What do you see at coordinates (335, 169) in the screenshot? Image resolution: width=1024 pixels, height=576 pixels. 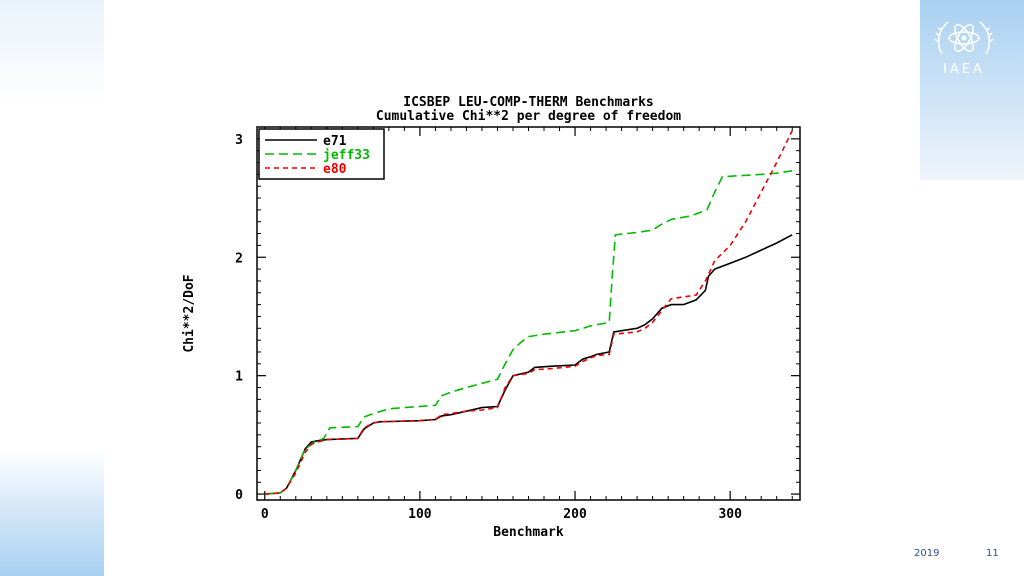 I see `legend-label-e80: e80` at bounding box center [335, 169].